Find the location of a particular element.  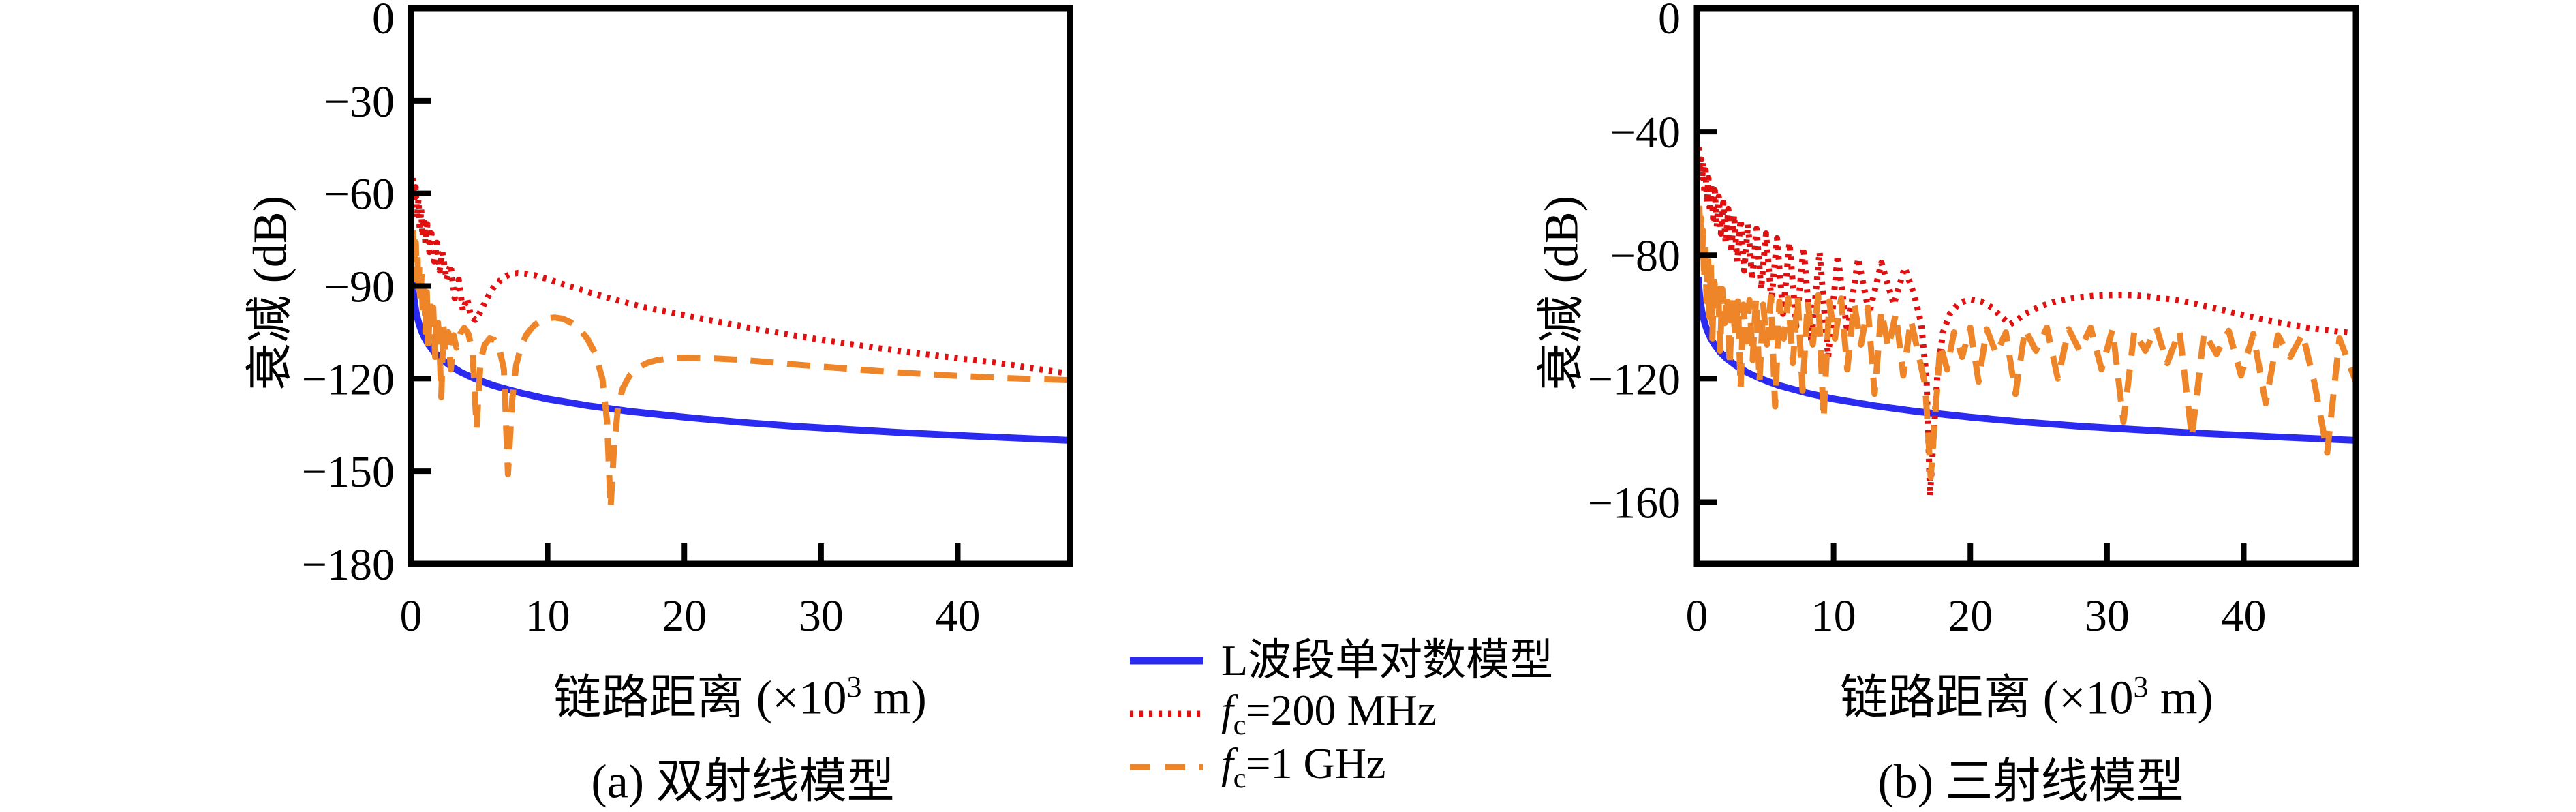

y-tick-label: −160 is located at coordinates (1635, 503).